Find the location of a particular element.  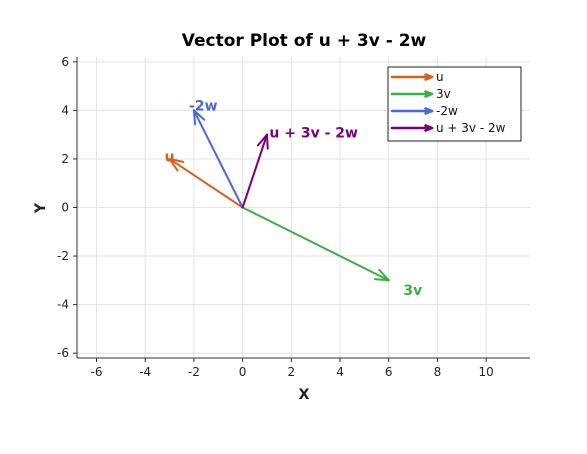

x-tick-label: 2 is located at coordinates (292, 372).